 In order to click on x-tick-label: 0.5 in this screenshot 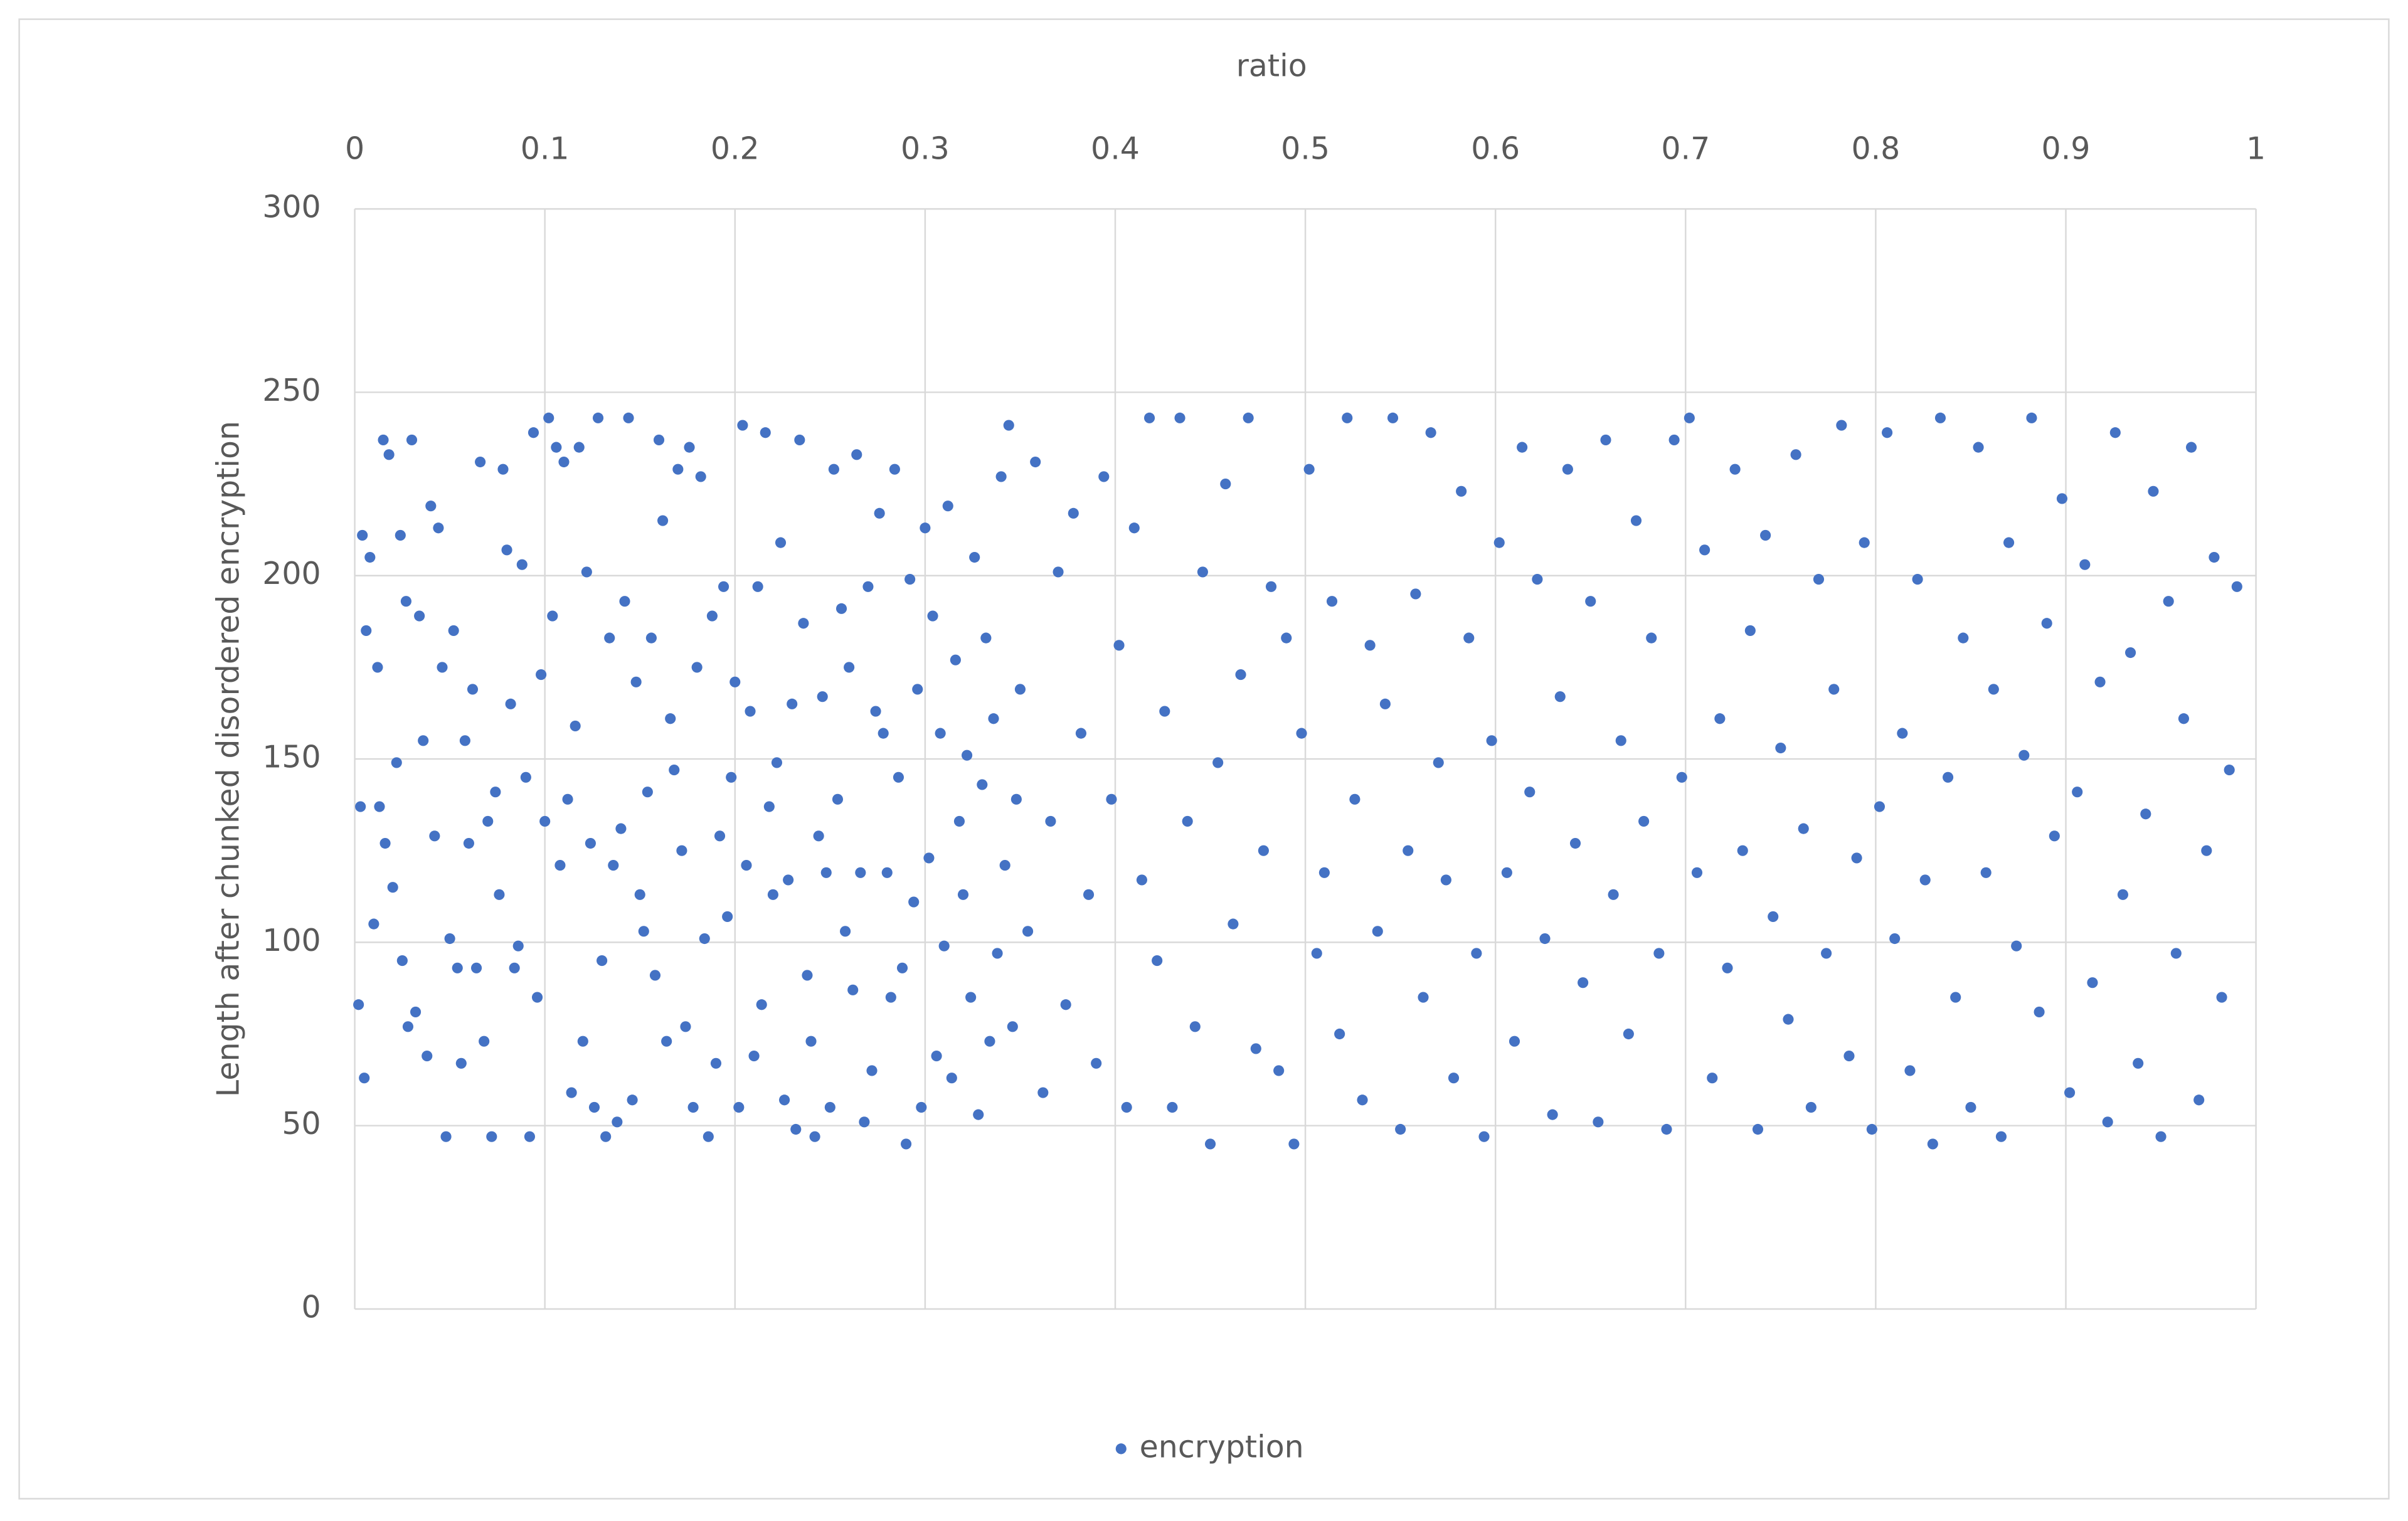, I will do `click(1306, 149)`.